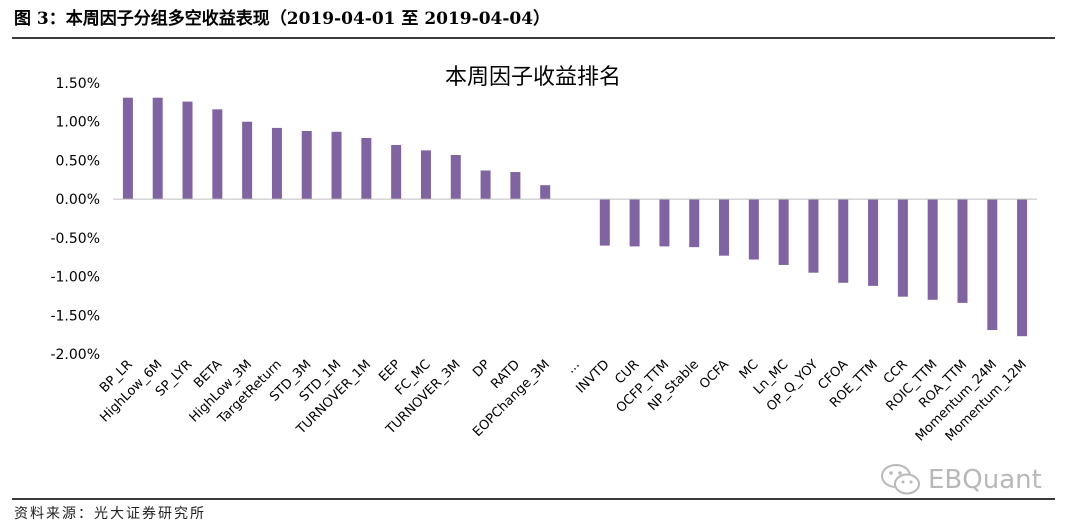 This screenshot has width=1067, height=528. Describe the element at coordinates (714, 374) in the screenshot. I see `x-tick-label: OCFA` at that location.